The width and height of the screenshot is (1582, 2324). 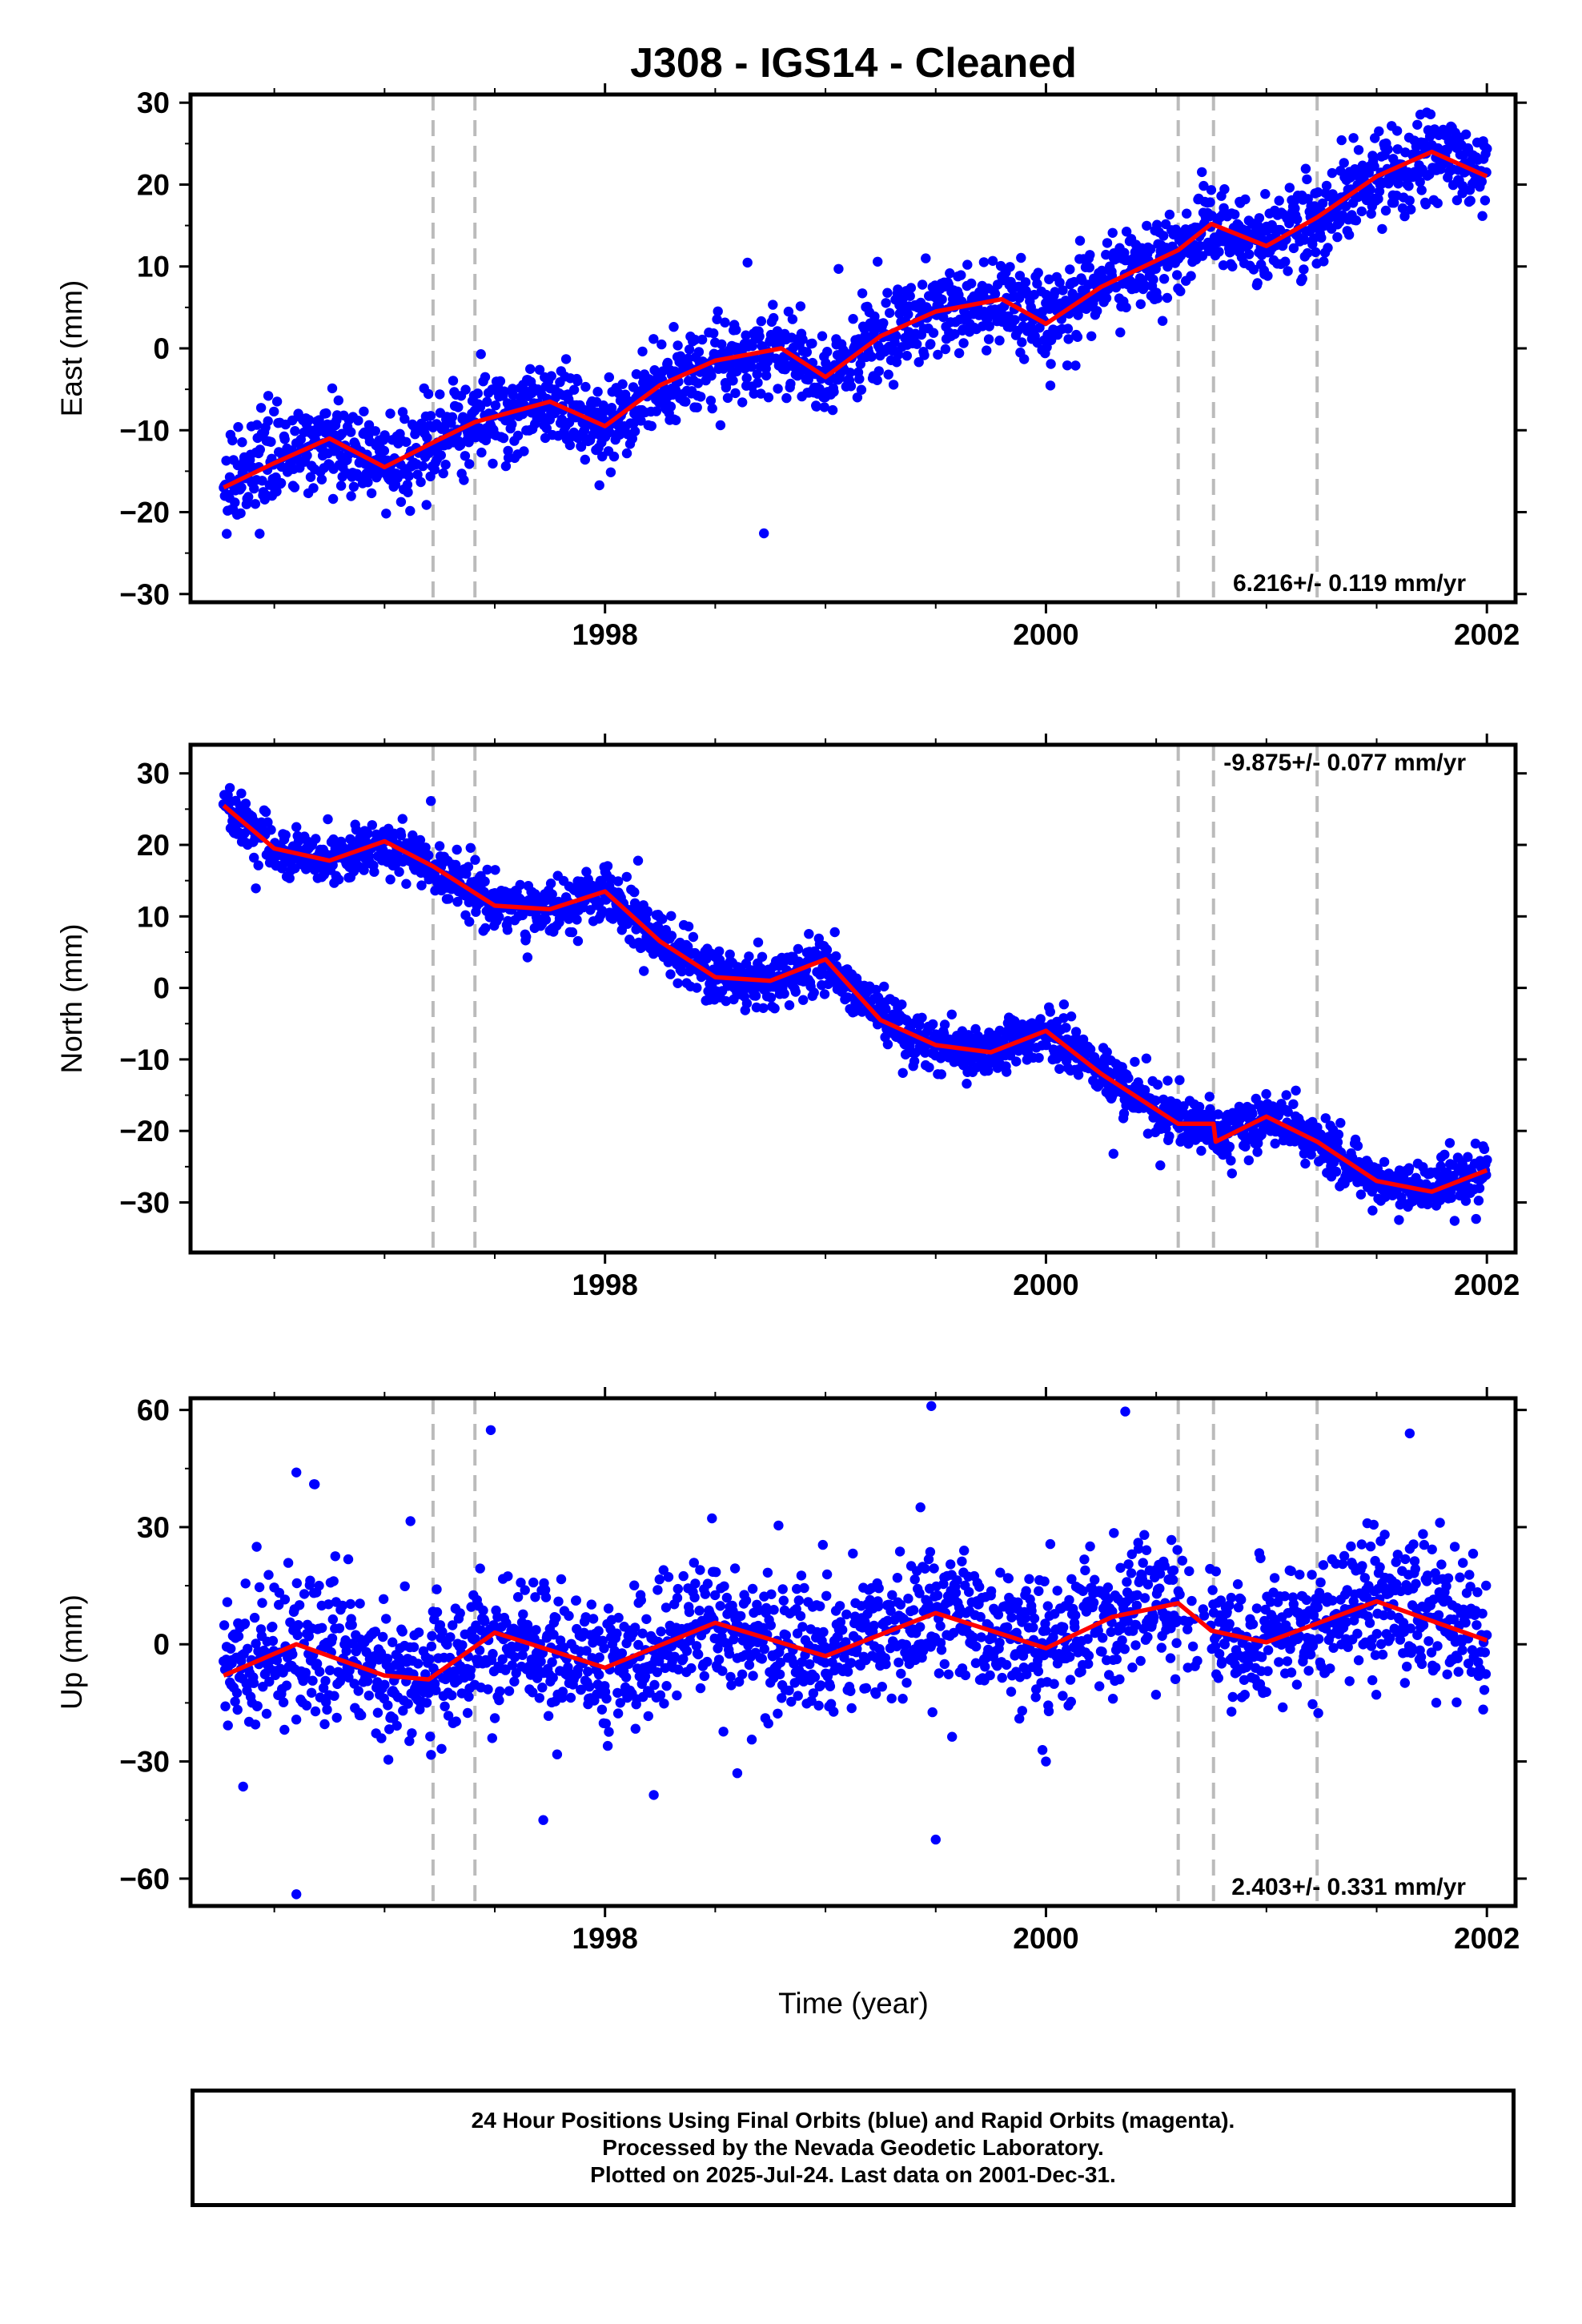 I want to click on model-line, so click(x=855, y=999).